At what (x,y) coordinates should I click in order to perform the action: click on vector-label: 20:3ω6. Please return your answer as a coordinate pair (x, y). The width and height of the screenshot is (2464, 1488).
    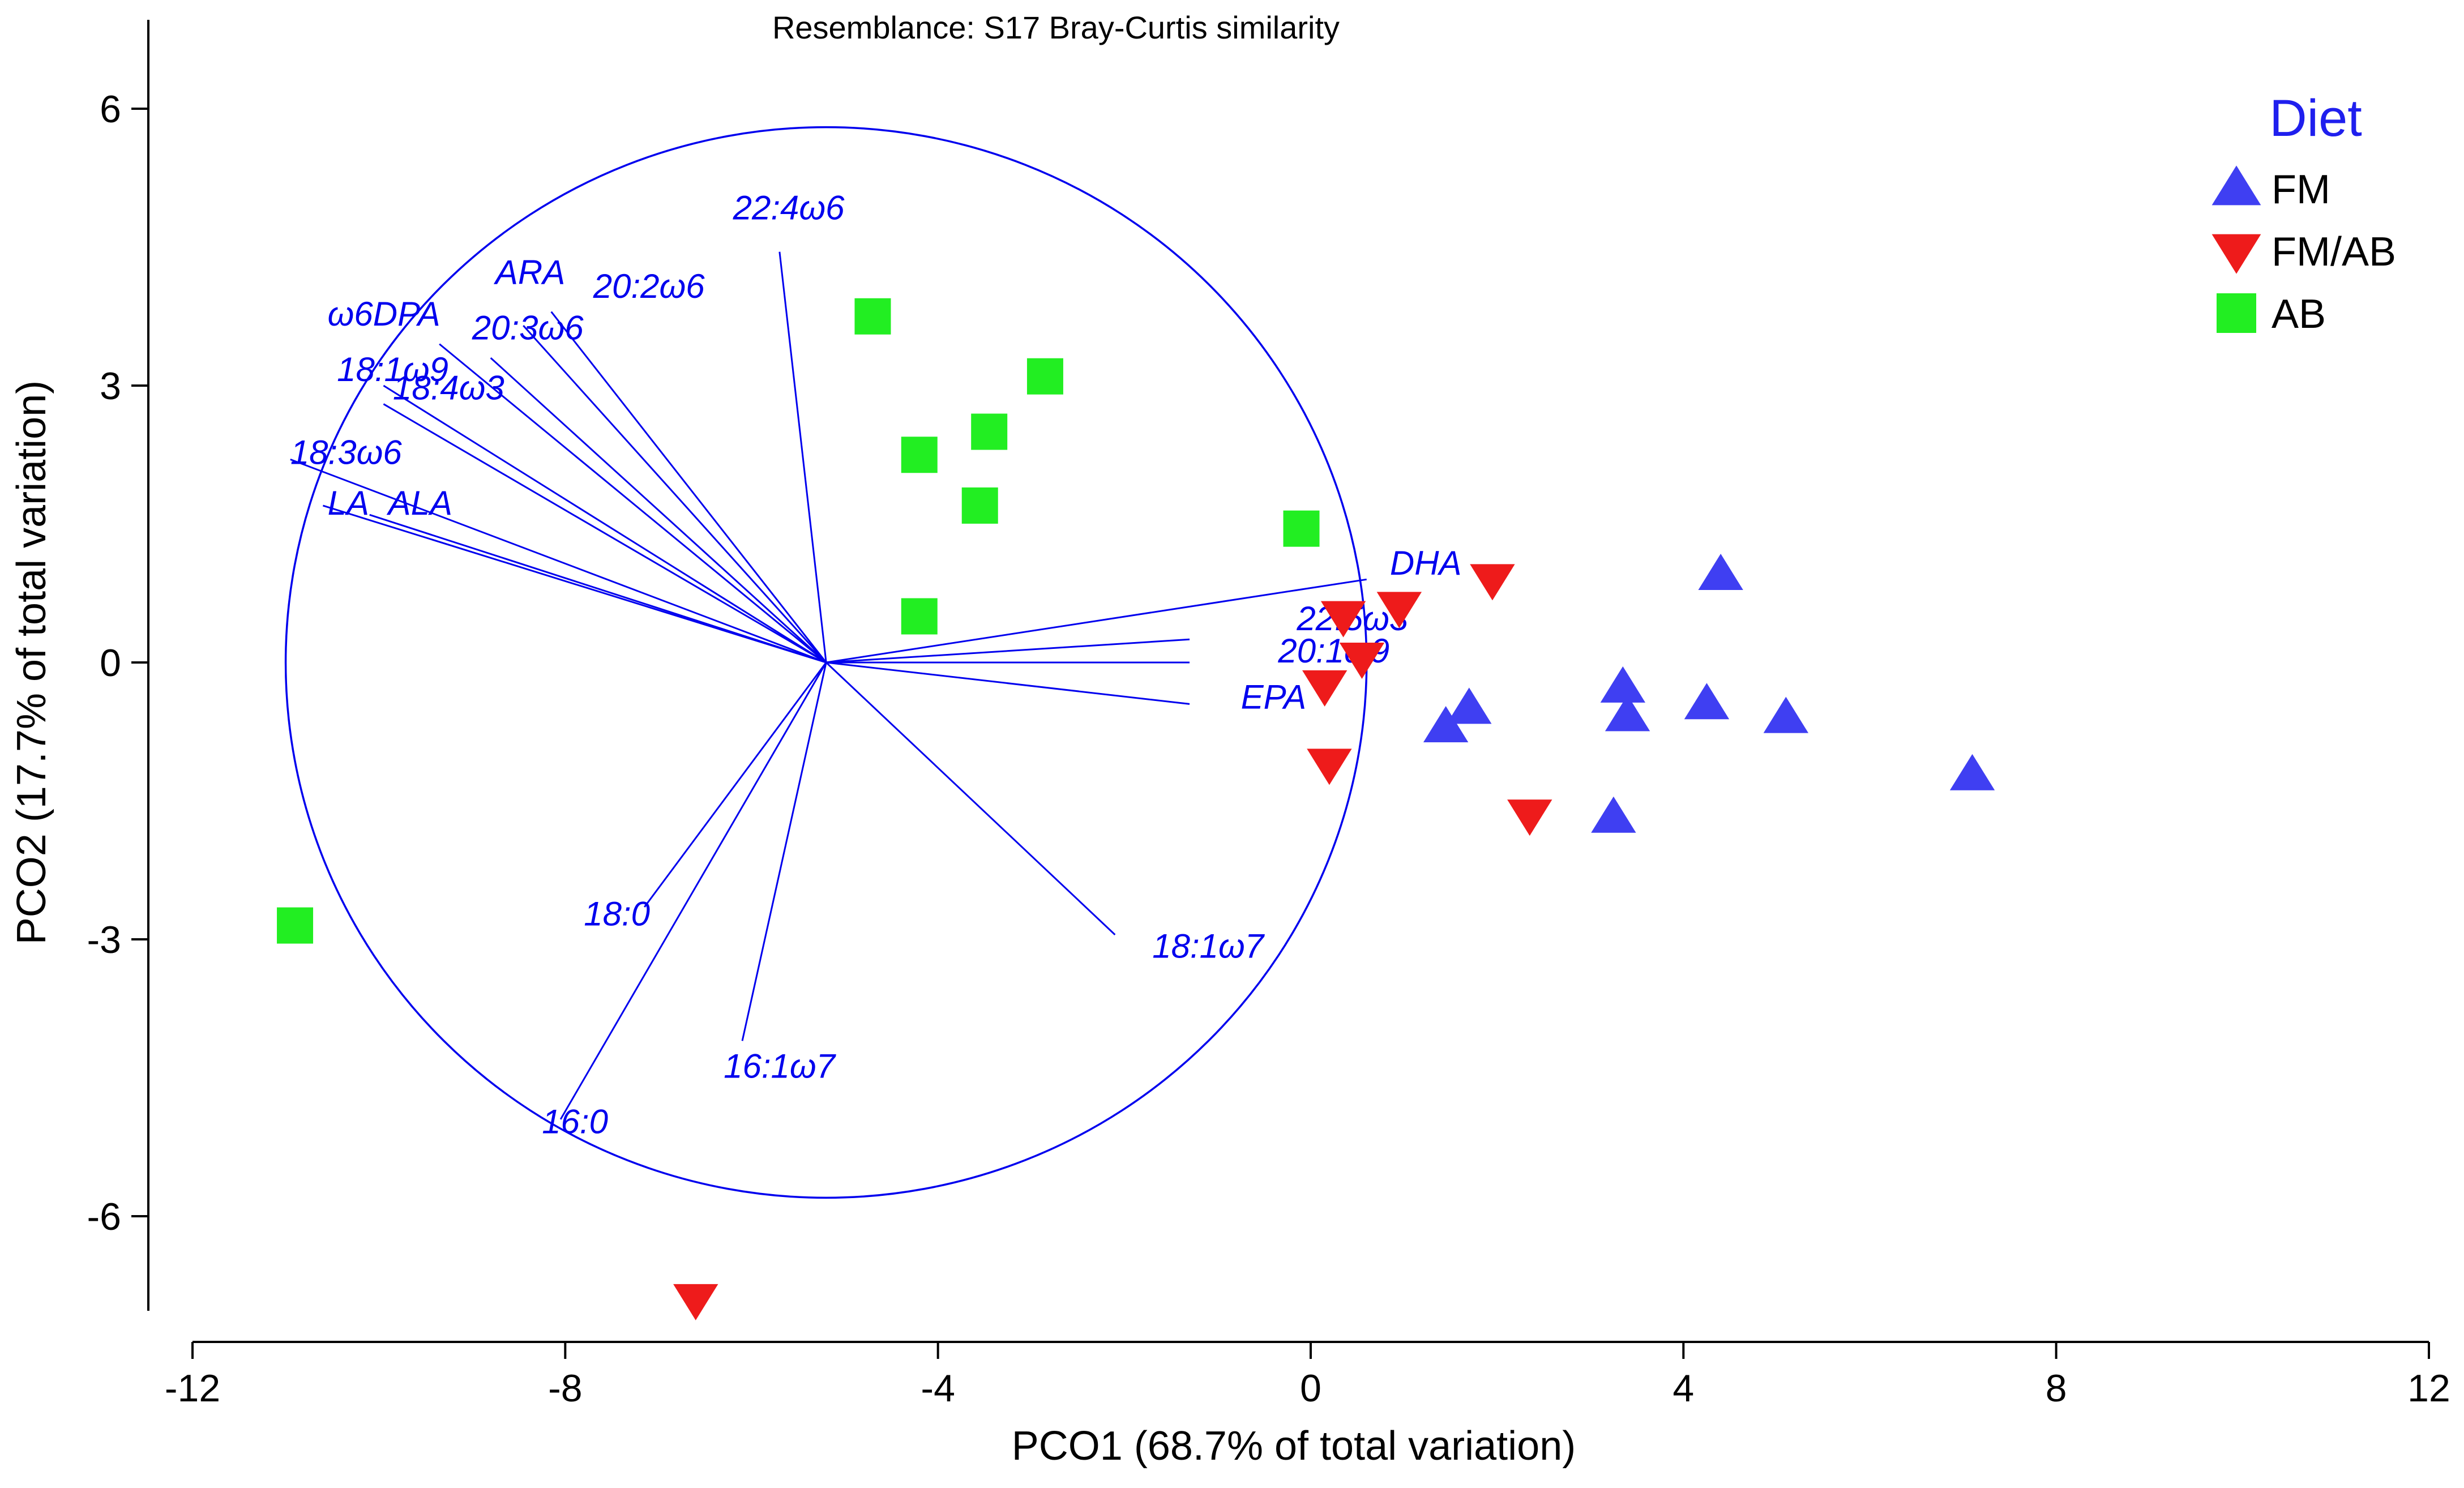
    Looking at the image, I should click on (528, 328).